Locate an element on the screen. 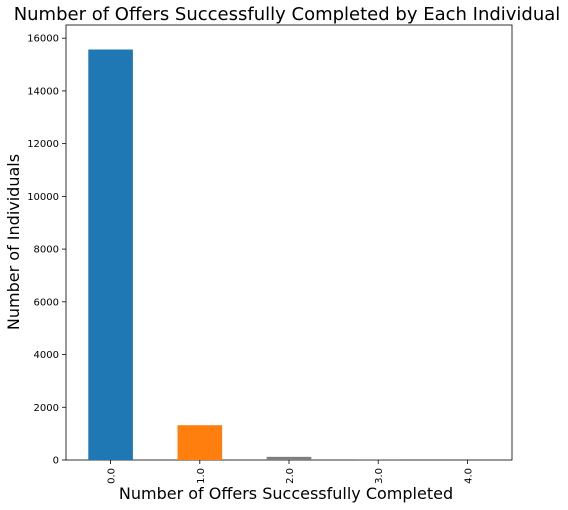 The height and width of the screenshot is (510, 568). x-axis-label: Number of Offers Successfully Completed is located at coordinates (286, 493).